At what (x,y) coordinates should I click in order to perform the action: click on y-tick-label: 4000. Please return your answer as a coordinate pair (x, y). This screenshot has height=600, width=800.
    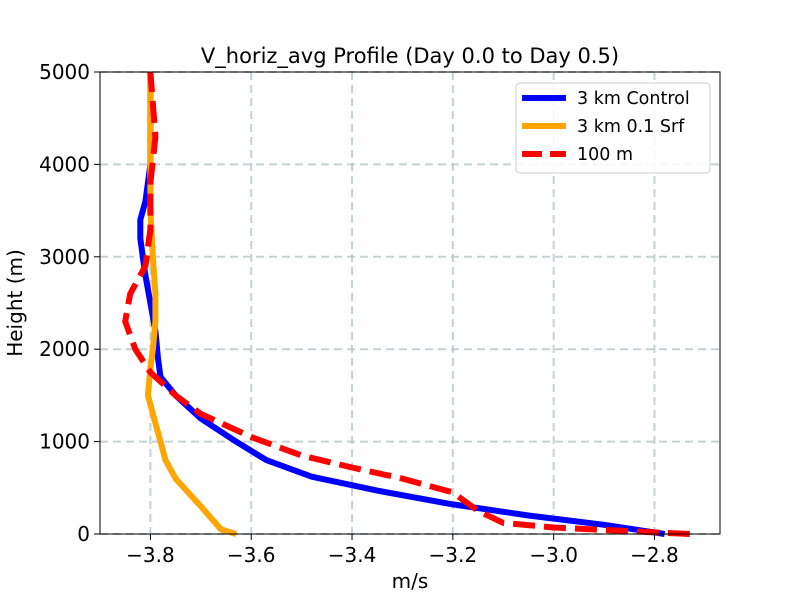
    Looking at the image, I should click on (64, 164).